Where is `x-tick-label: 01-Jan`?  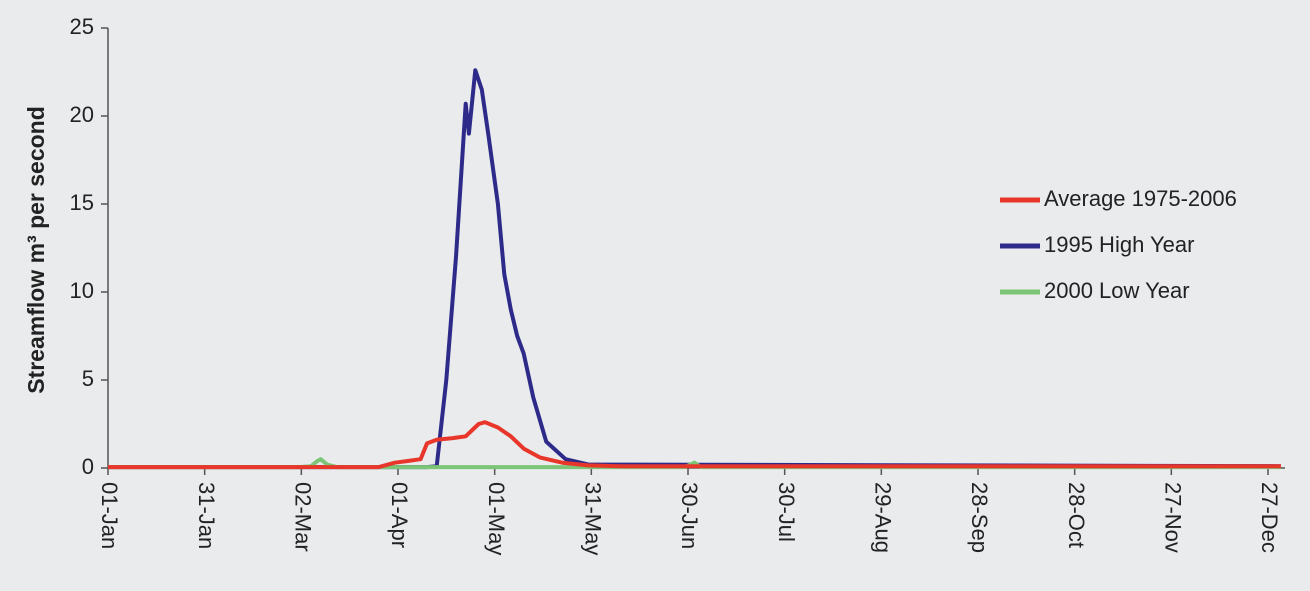
x-tick-label: 01-Jan is located at coordinates (109, 515).